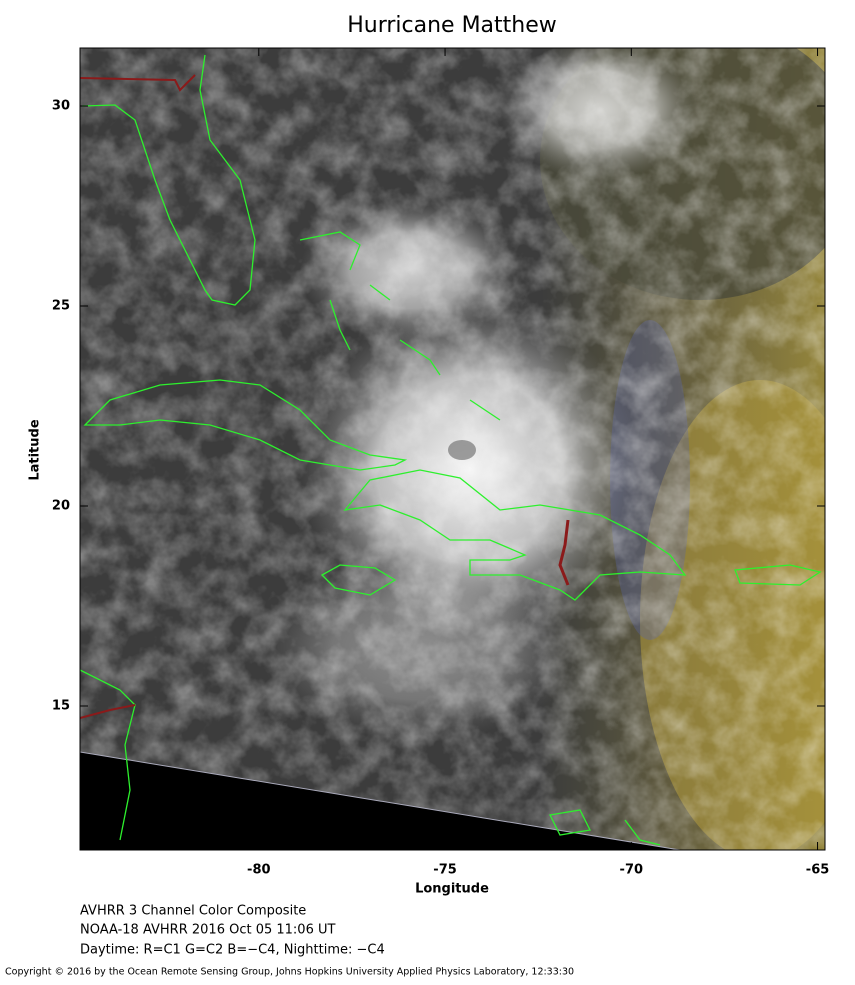 The width and height of the screenshot is (855, 985). I want to click on x-axis-label: Longitude, so click(452, 889).